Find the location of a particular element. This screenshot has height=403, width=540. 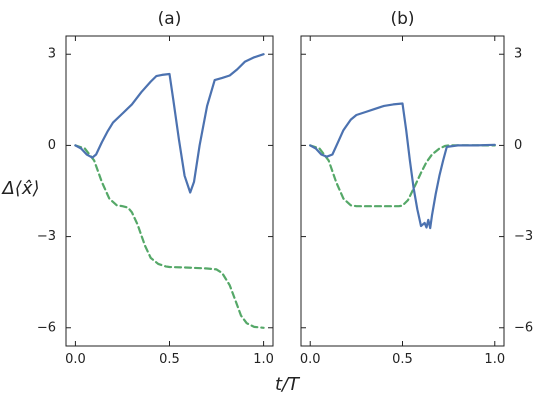

series-line-dashed is located at coordinates (402, 176).